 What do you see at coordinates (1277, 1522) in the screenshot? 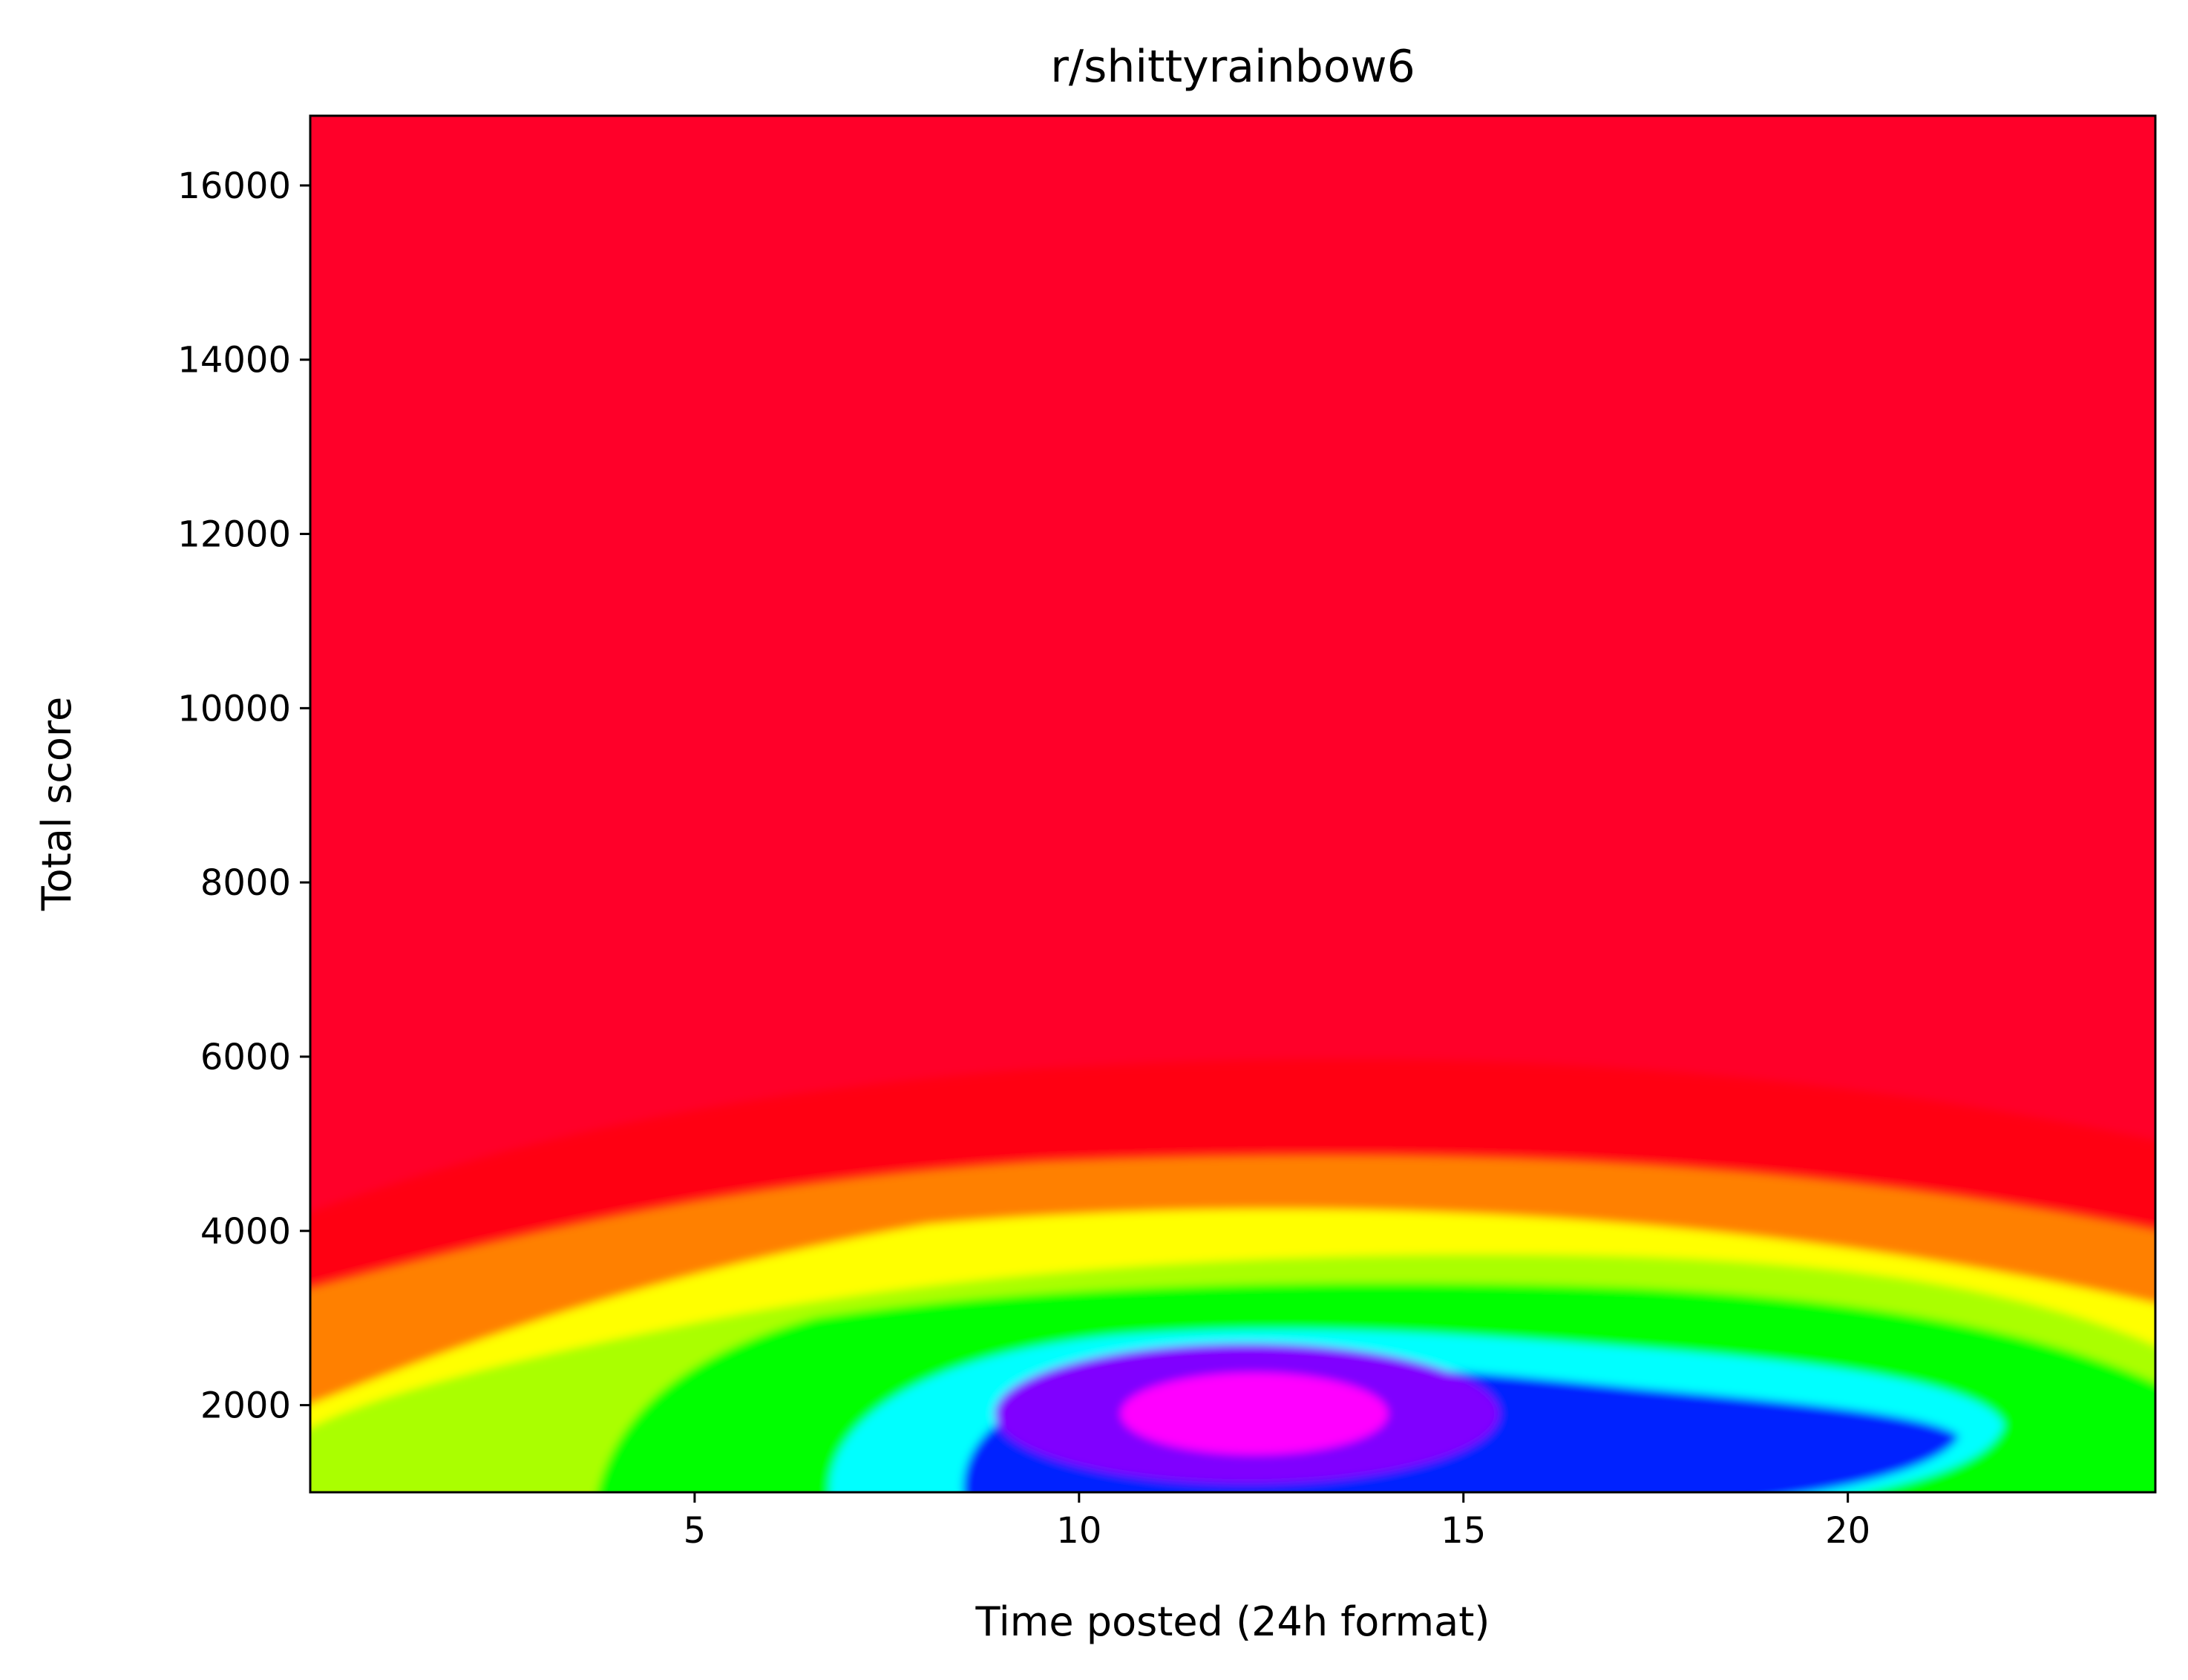
I see `x-axis-ticks: 5 10 15 20` at bounding box center [1277, 1522].